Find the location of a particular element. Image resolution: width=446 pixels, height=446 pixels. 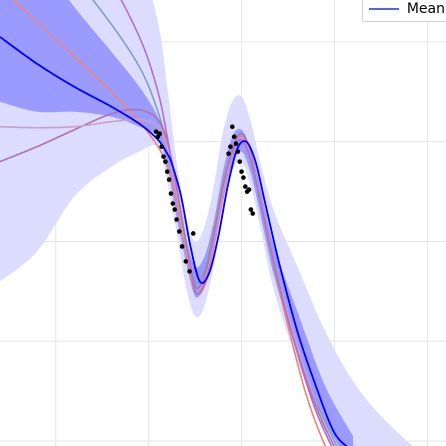

legend-mean-swatch is located at coordinates (383, 9).